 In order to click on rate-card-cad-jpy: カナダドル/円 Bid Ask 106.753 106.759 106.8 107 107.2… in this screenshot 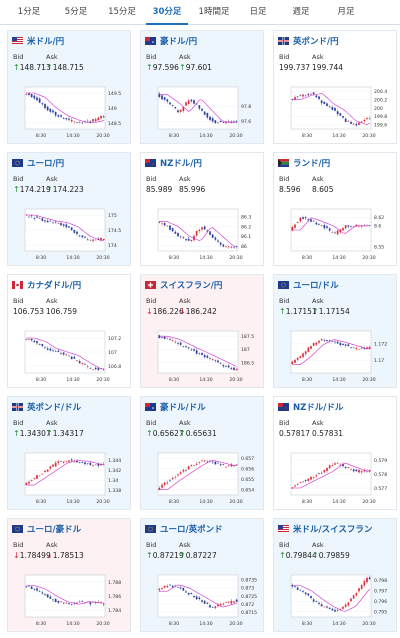, I will do `click(69, 331)`.